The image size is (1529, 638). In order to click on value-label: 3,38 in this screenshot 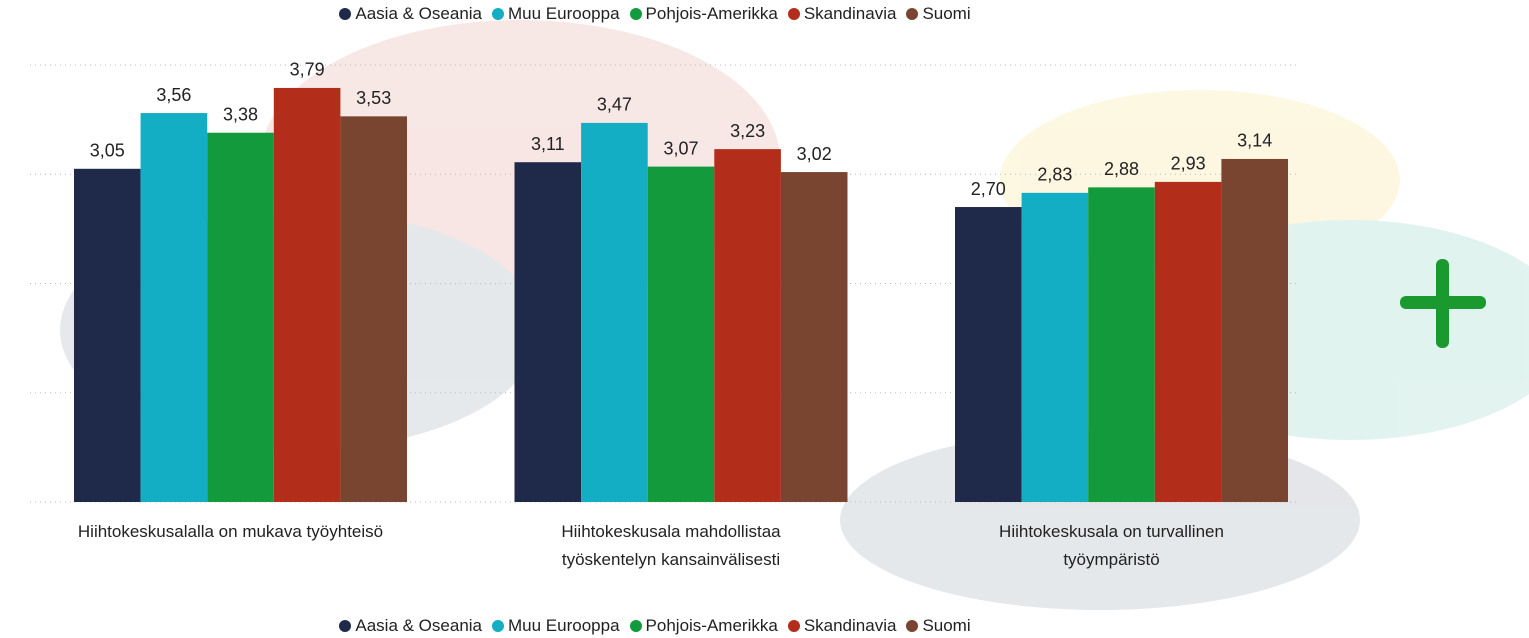, I will do `click(240, 114)`.